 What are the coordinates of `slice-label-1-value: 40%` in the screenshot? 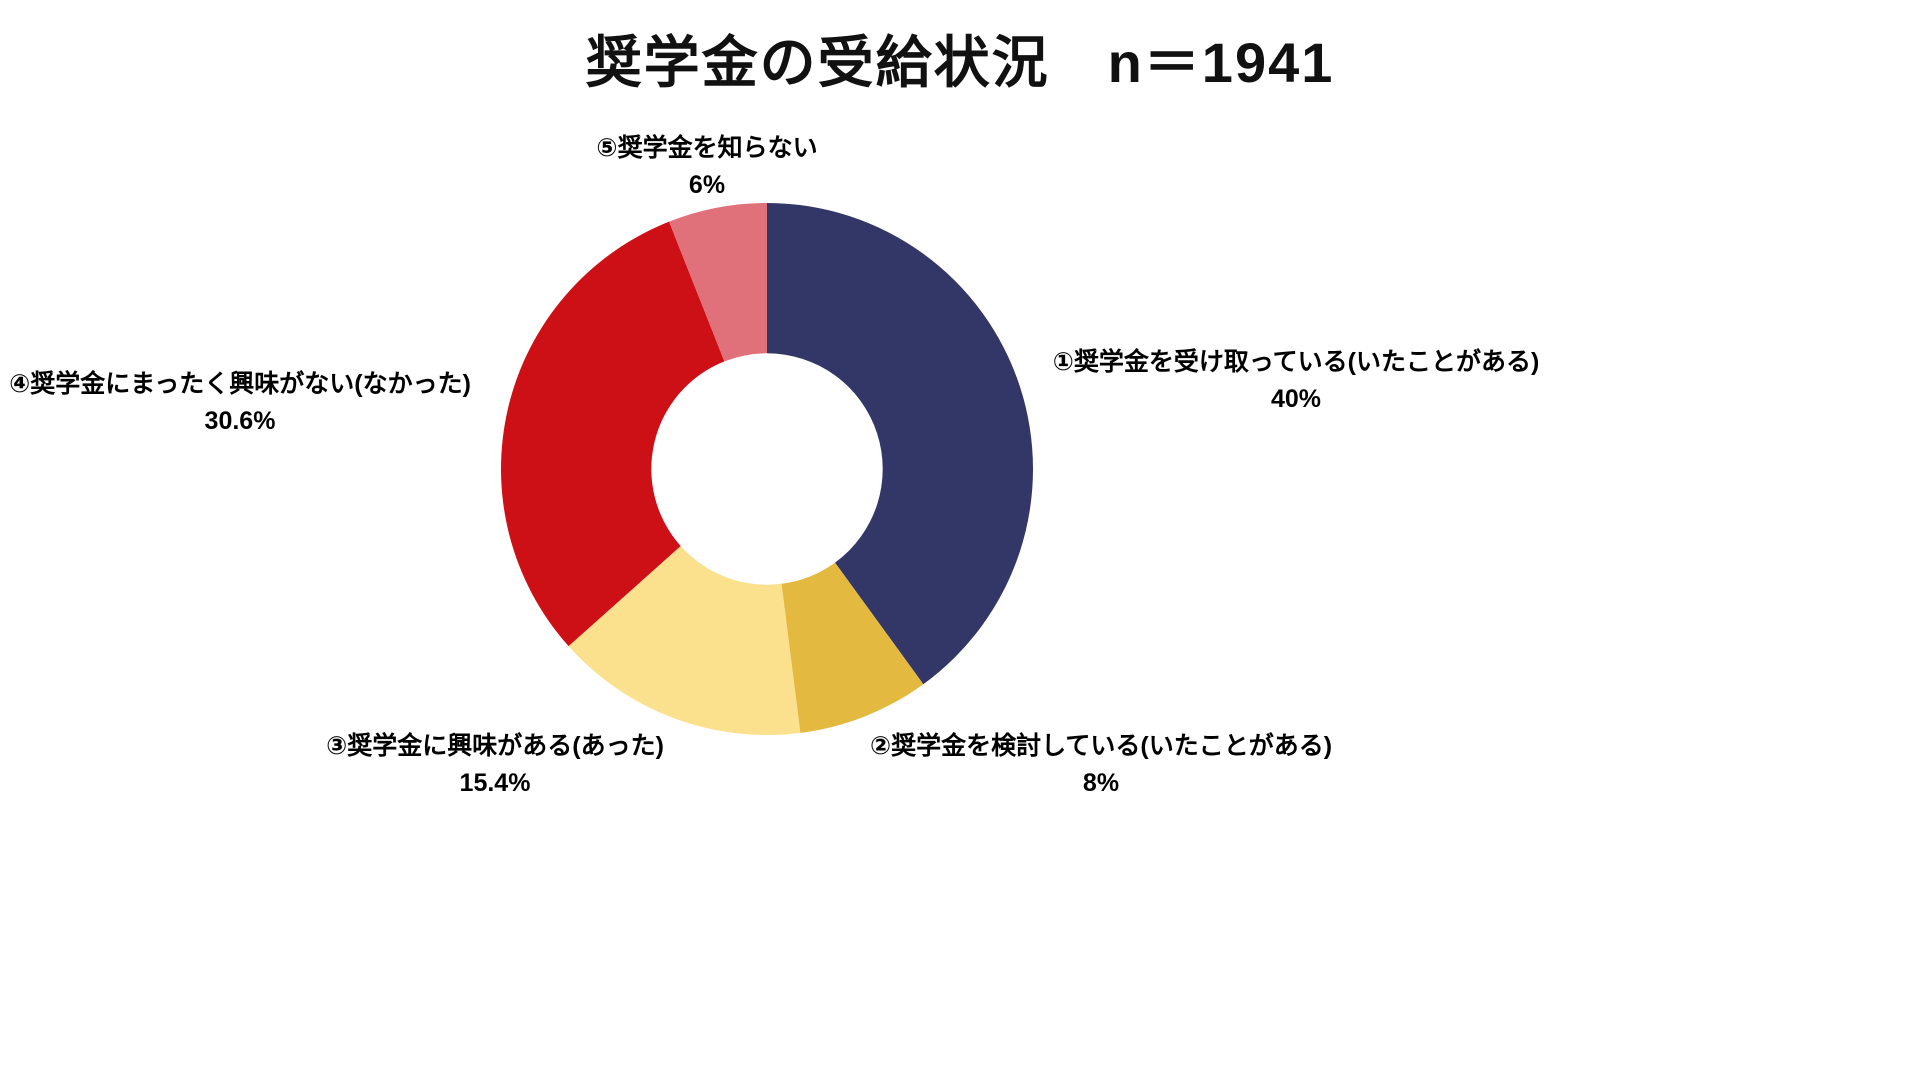 It's located at (1296, 399).